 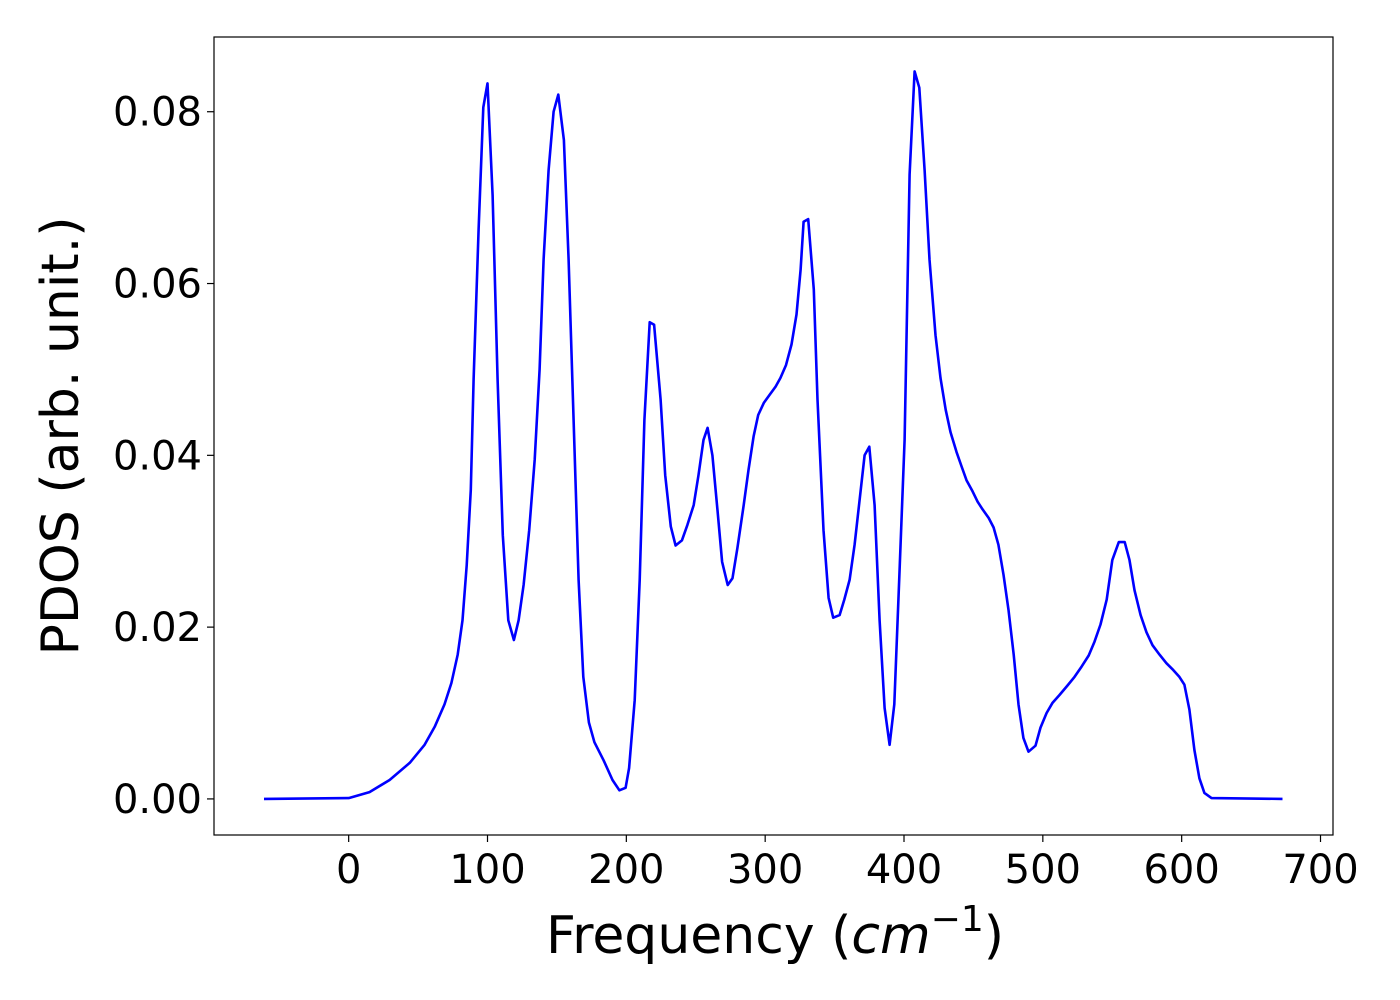 What do you see at coordinates (157, 800) in the screenshot?
I see `y-tick-label: 0.00` at bounding box center [157, 800].